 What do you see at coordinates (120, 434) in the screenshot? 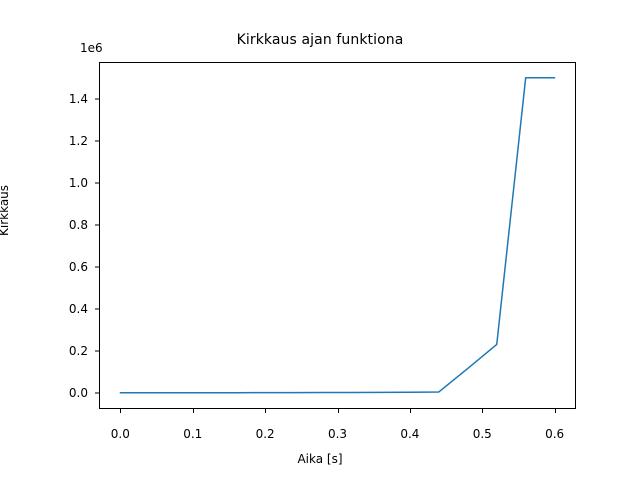
I see `x-tick-label: 0.0` at bounding box center [120, 434].